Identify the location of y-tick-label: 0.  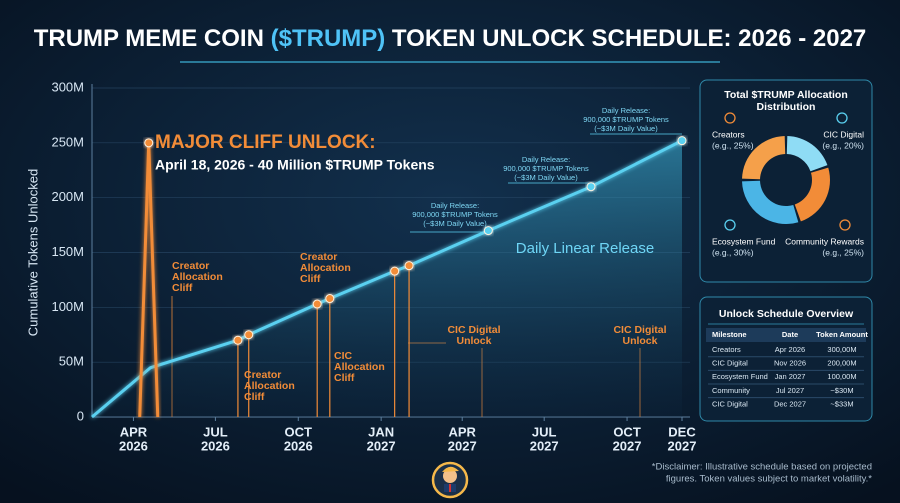
(80, 415).